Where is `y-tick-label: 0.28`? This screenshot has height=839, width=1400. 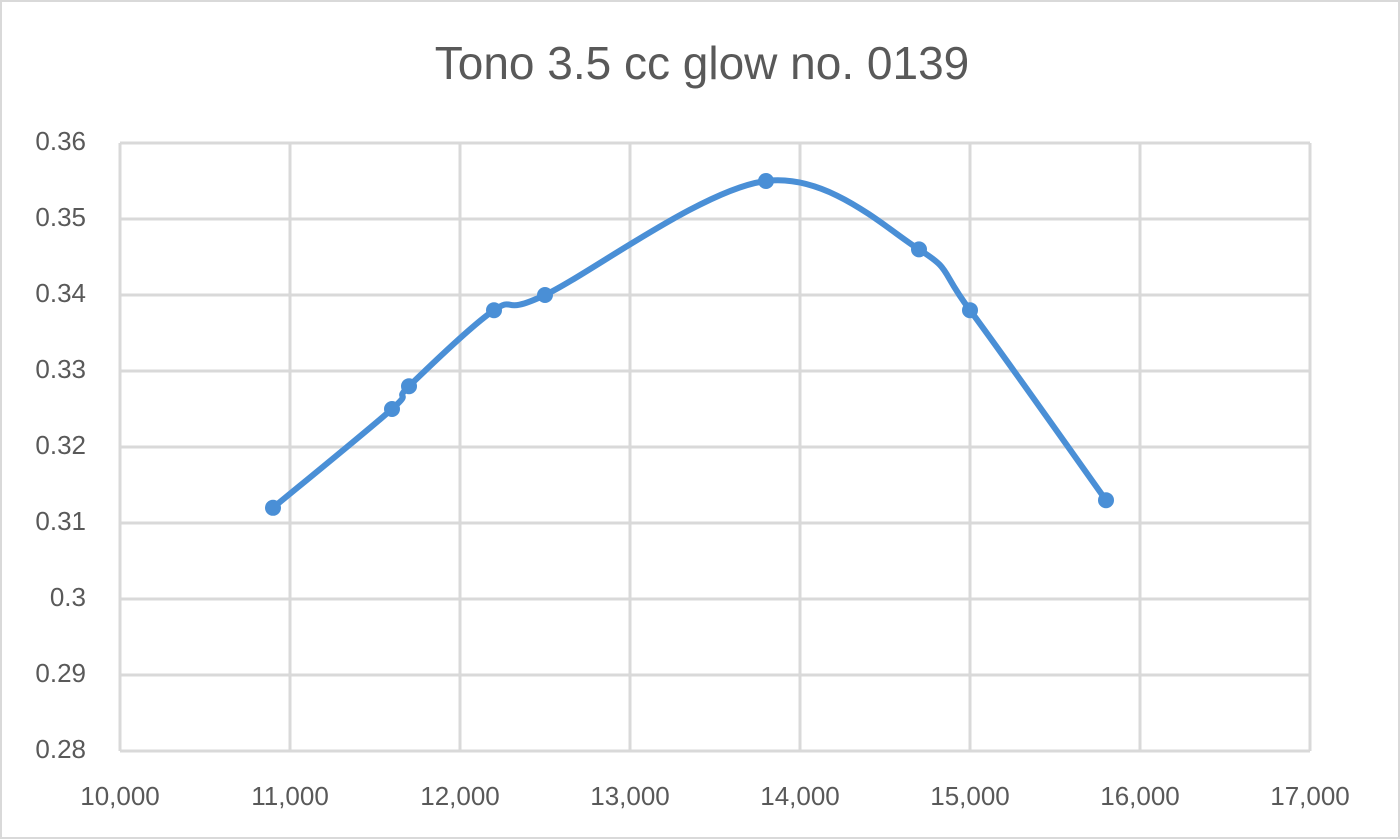 y-tick-label: 0.28 is located at coordinates (60, 749).